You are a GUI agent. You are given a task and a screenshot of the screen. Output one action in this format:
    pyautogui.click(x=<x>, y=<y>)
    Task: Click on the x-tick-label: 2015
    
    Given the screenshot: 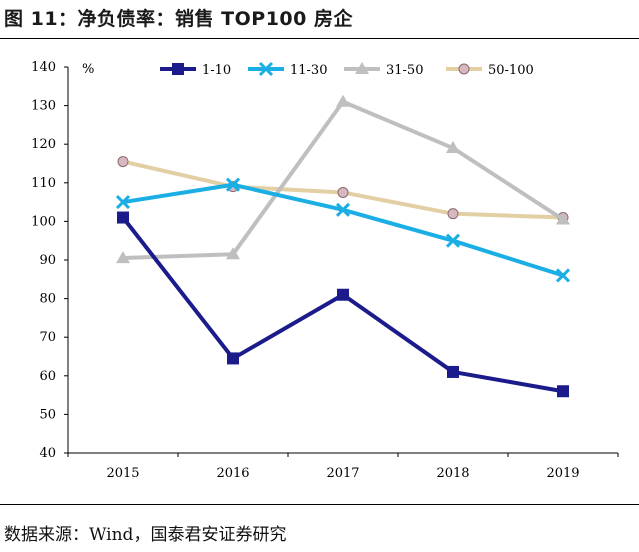 What is the action you would take?
    pyautogui.click(x=122, y=473)
    